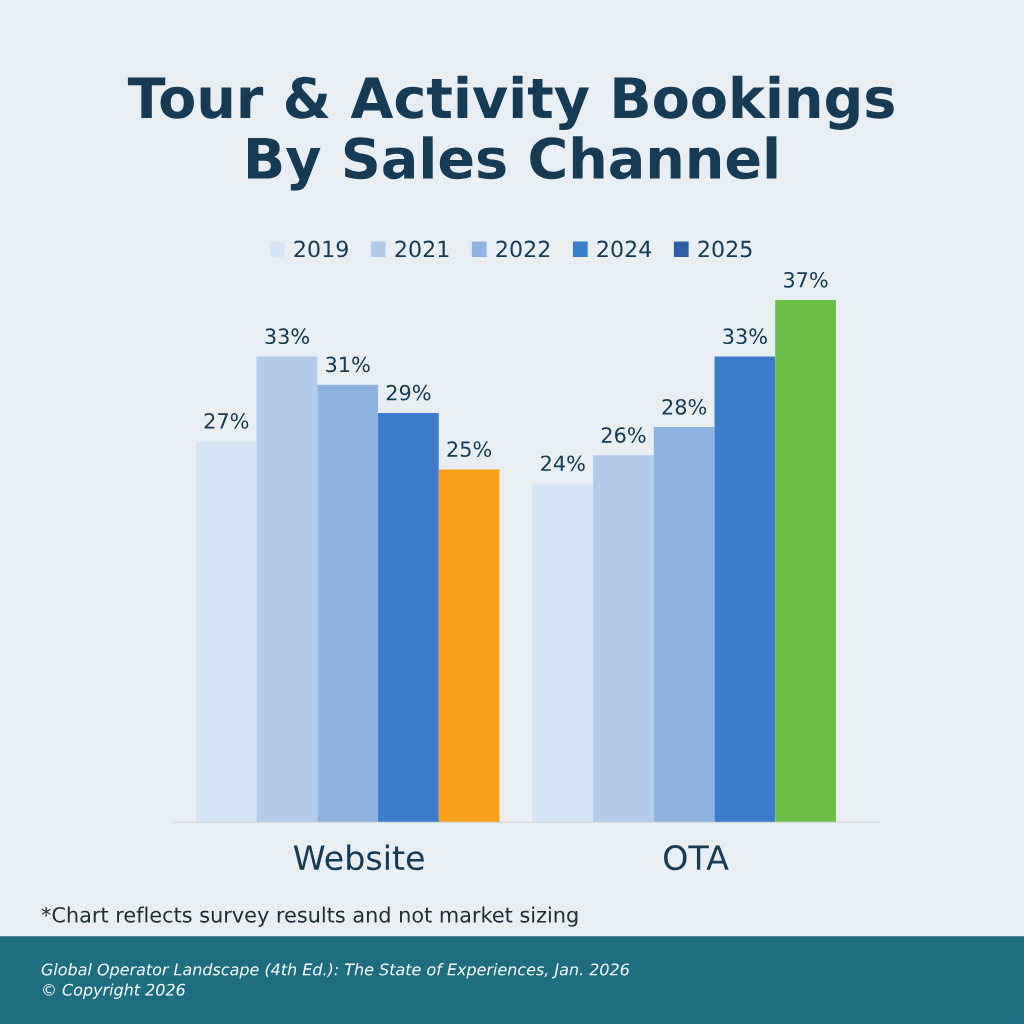  I want to click on data-label: 26%, so click(623, 435).